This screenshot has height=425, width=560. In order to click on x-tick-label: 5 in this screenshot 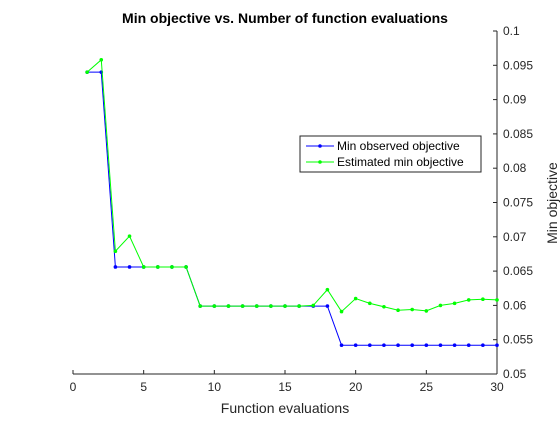, I will do `click(143, 387)`.